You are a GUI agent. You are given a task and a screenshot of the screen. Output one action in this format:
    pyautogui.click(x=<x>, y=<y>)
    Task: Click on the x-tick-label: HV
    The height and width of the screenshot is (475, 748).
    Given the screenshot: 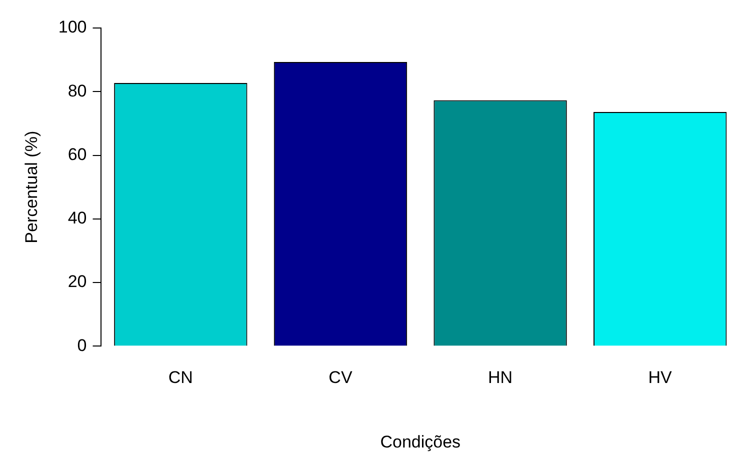 What is the action you would take?
    pyautogui.click(x=660, y=378)
    